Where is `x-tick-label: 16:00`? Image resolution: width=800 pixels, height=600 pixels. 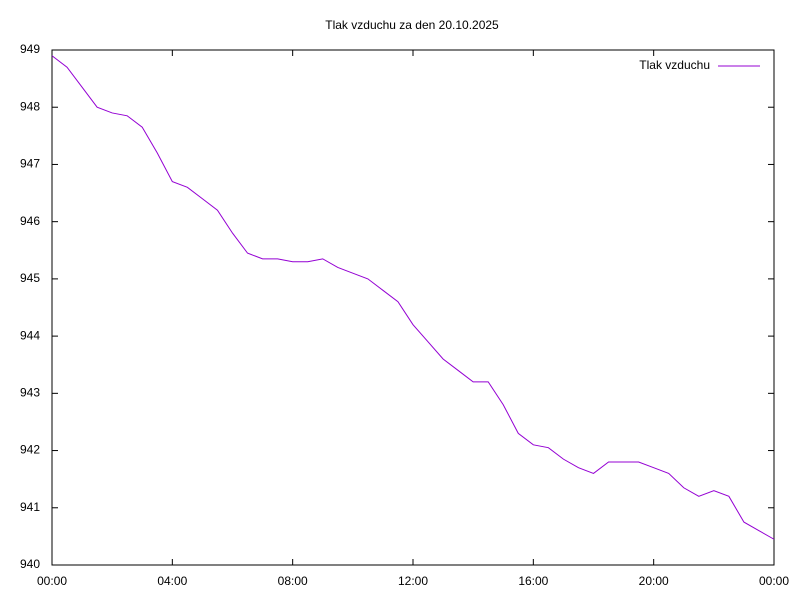 x-tick-label: 16:00 is located at coordinates (533, 581).